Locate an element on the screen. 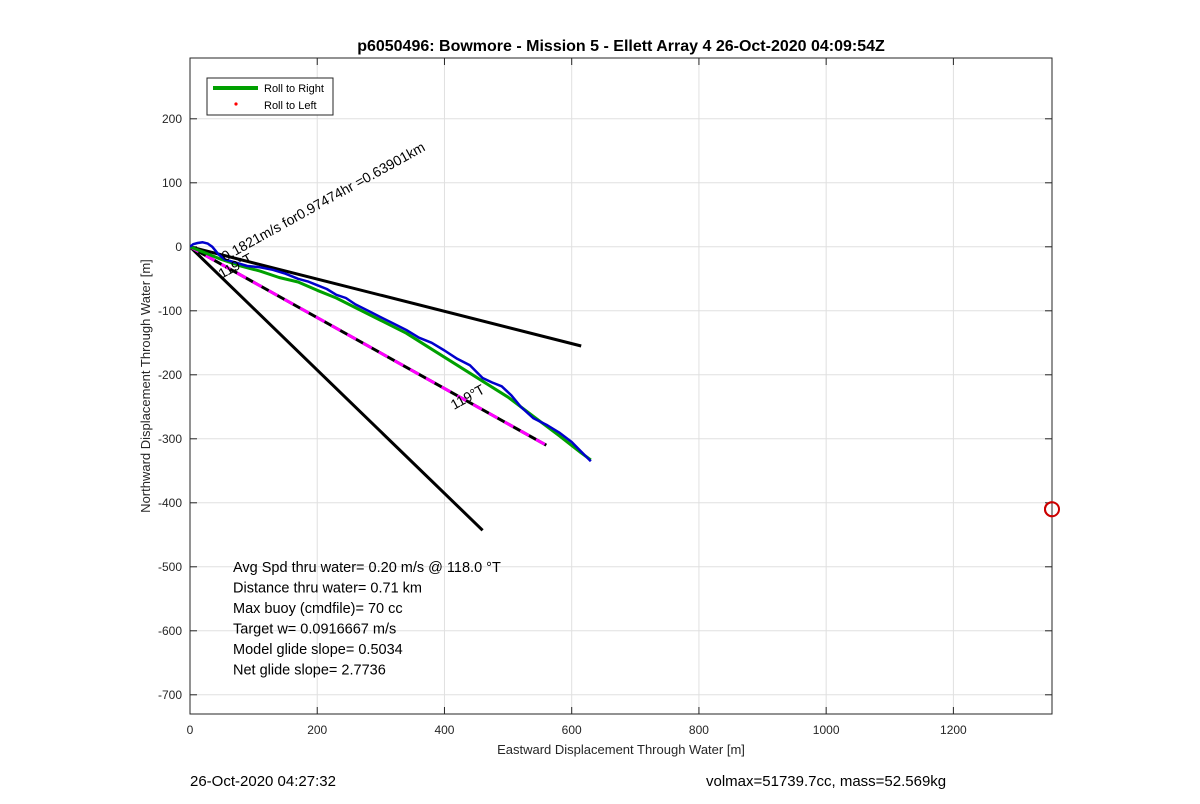 This screenshot has width=1200, height=804. y-axis-label: Northward Displacement Through Water [m] is located at coordinates (145, 386).